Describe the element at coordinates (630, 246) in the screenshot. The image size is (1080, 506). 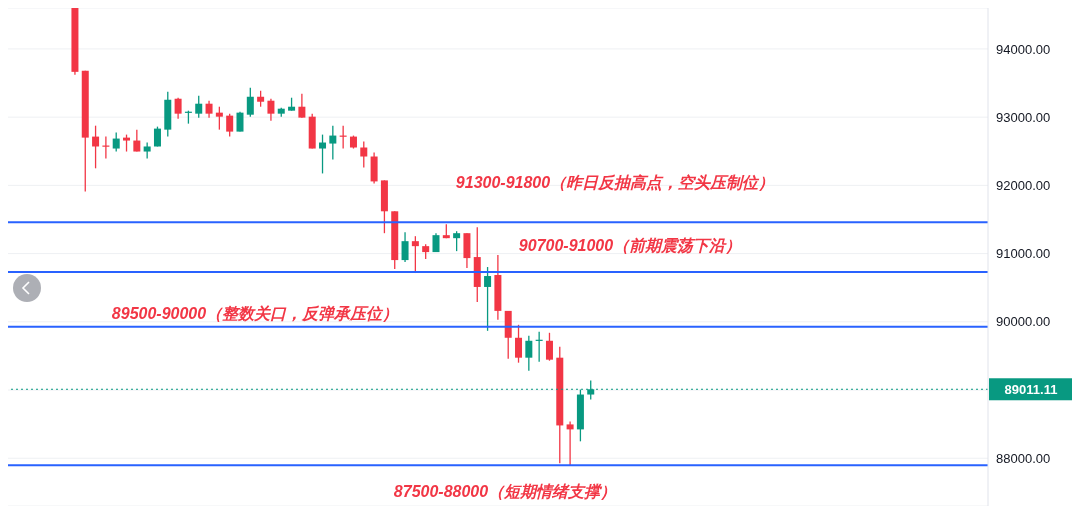
I see `ref-line-label: 90700-91000（前期震荡下沿）` at that location.